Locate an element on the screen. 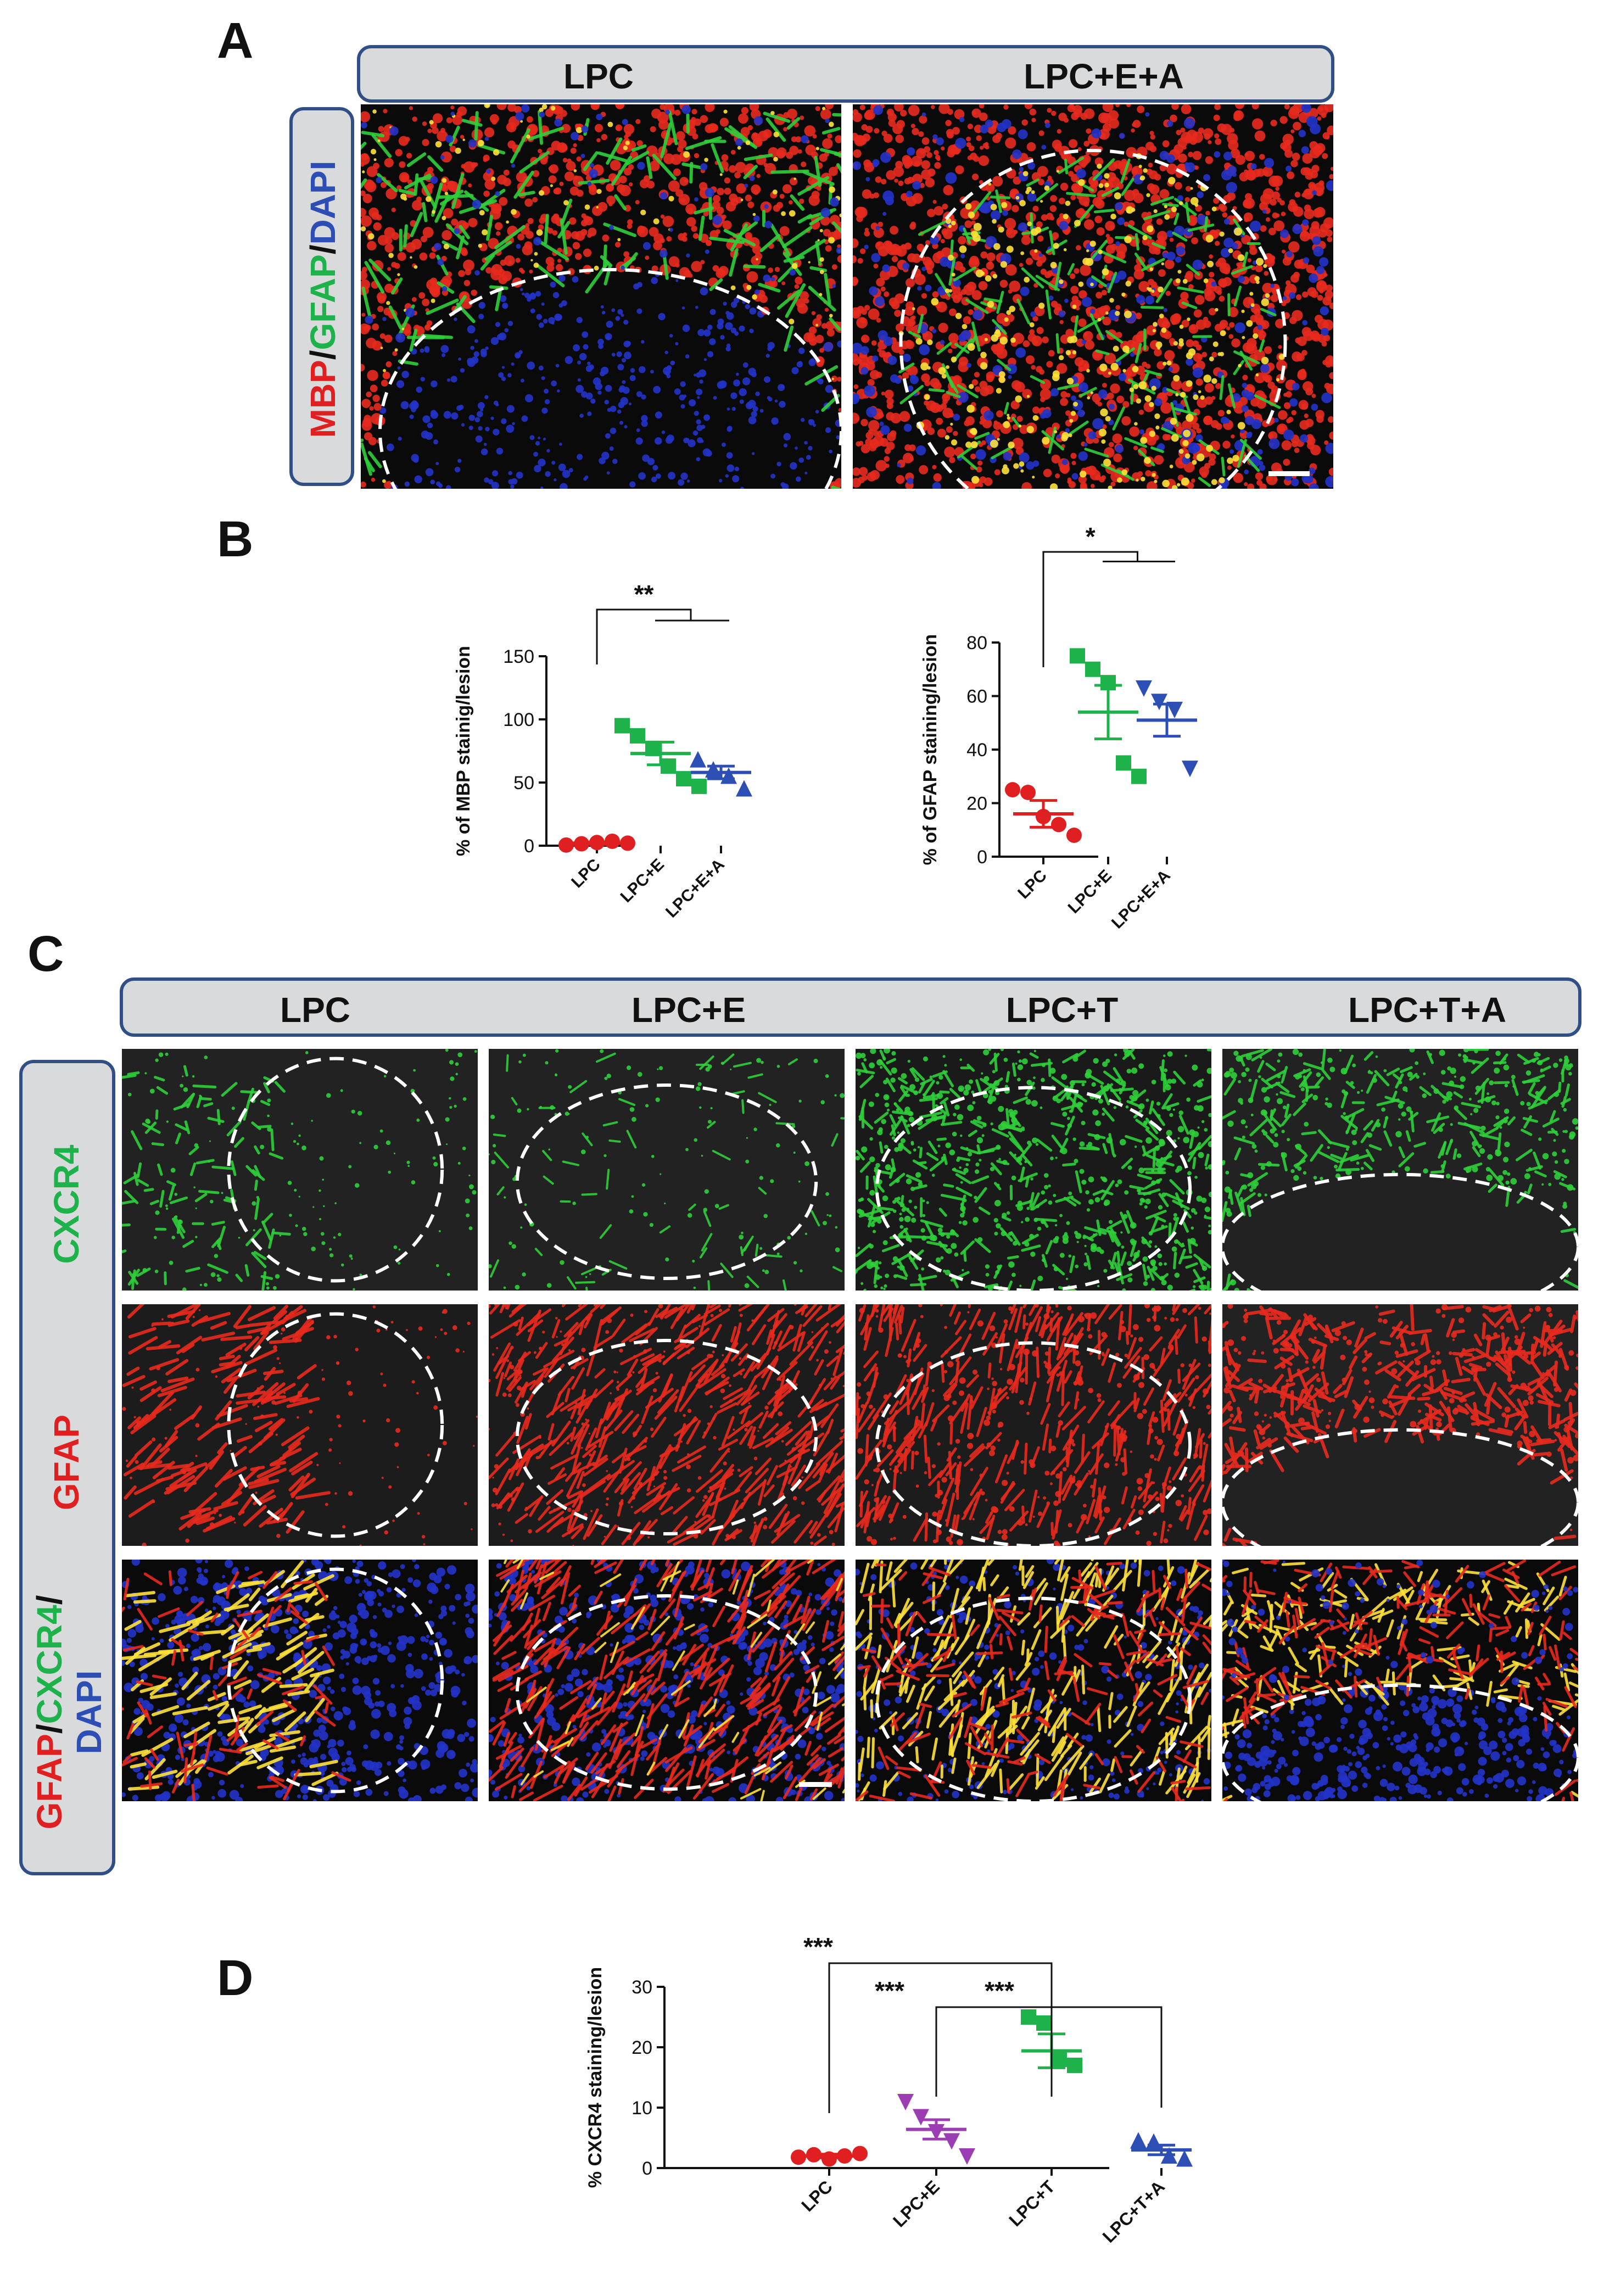  significance-label: ** is located at coordinates (644, 594).